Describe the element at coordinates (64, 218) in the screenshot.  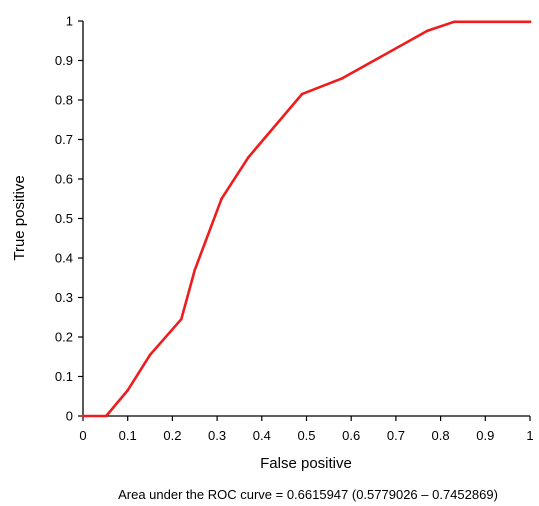
I see `y-tick-label: 0.5` at that location.